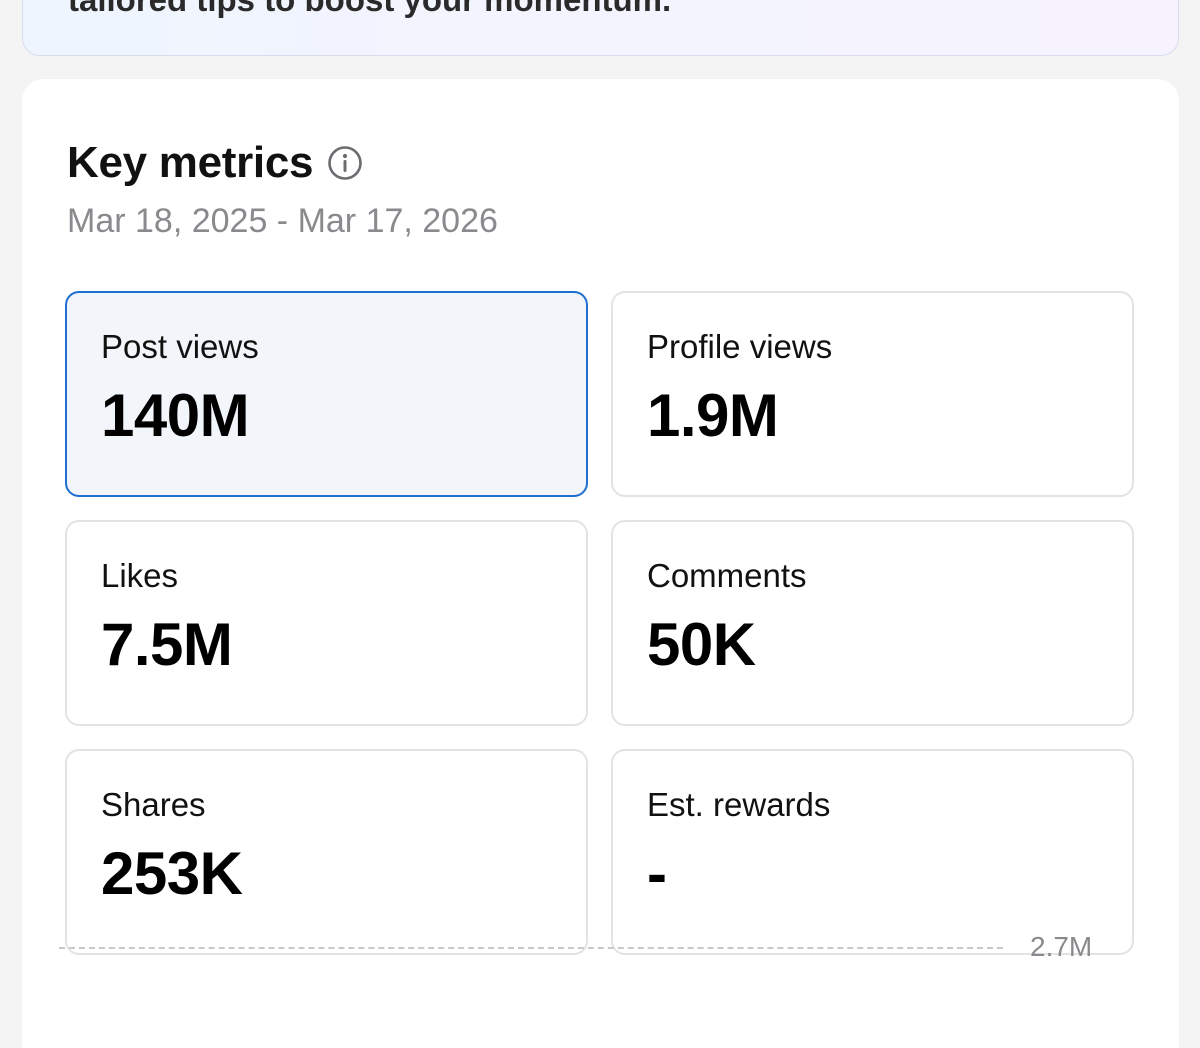 The image size is (1200, 1048). I want to click on chart-gridline, so click(531, 948).